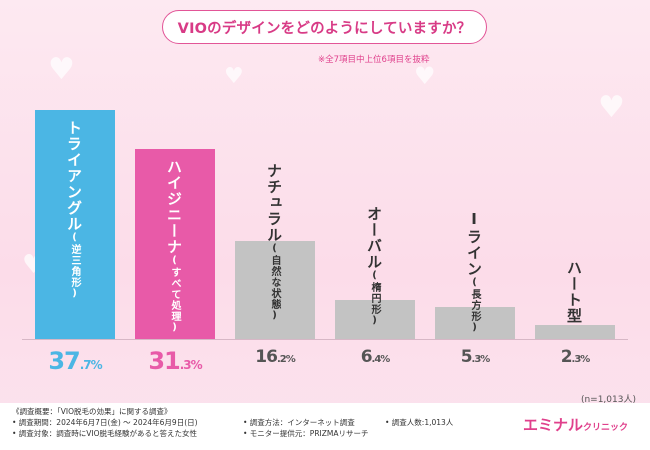 This screenshot has height=450, width=650. What do you see at coordinates (374, 298) in the screenshot?
I see `bar-label-sub: (楕円形)` at bounding box center [374, 298].